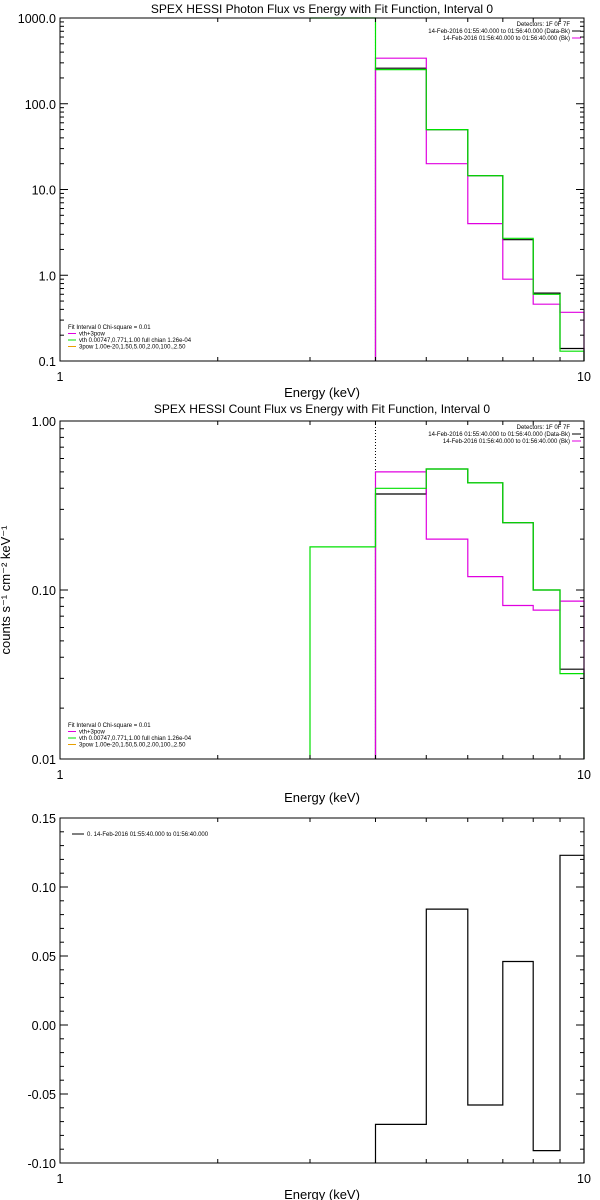 This screenshot has width=600, height=1200. I want to click on count-flux-y-tick-label: 0.10, so click(44, 591).